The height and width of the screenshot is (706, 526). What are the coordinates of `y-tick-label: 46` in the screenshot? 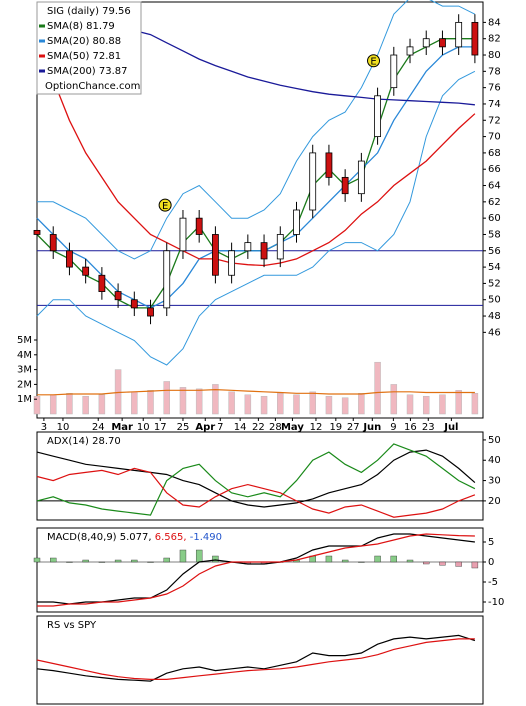 It's located at (494, 332).